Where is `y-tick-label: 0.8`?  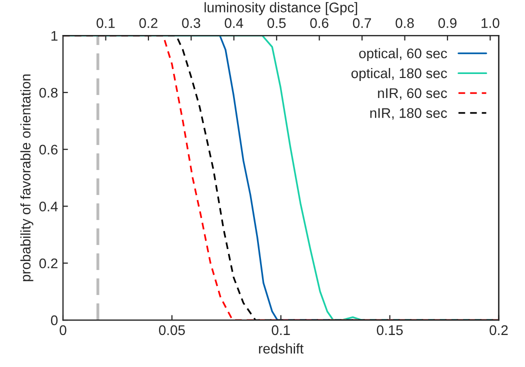 y-tick-label: 0.8 is located at coordinates (48, 93).